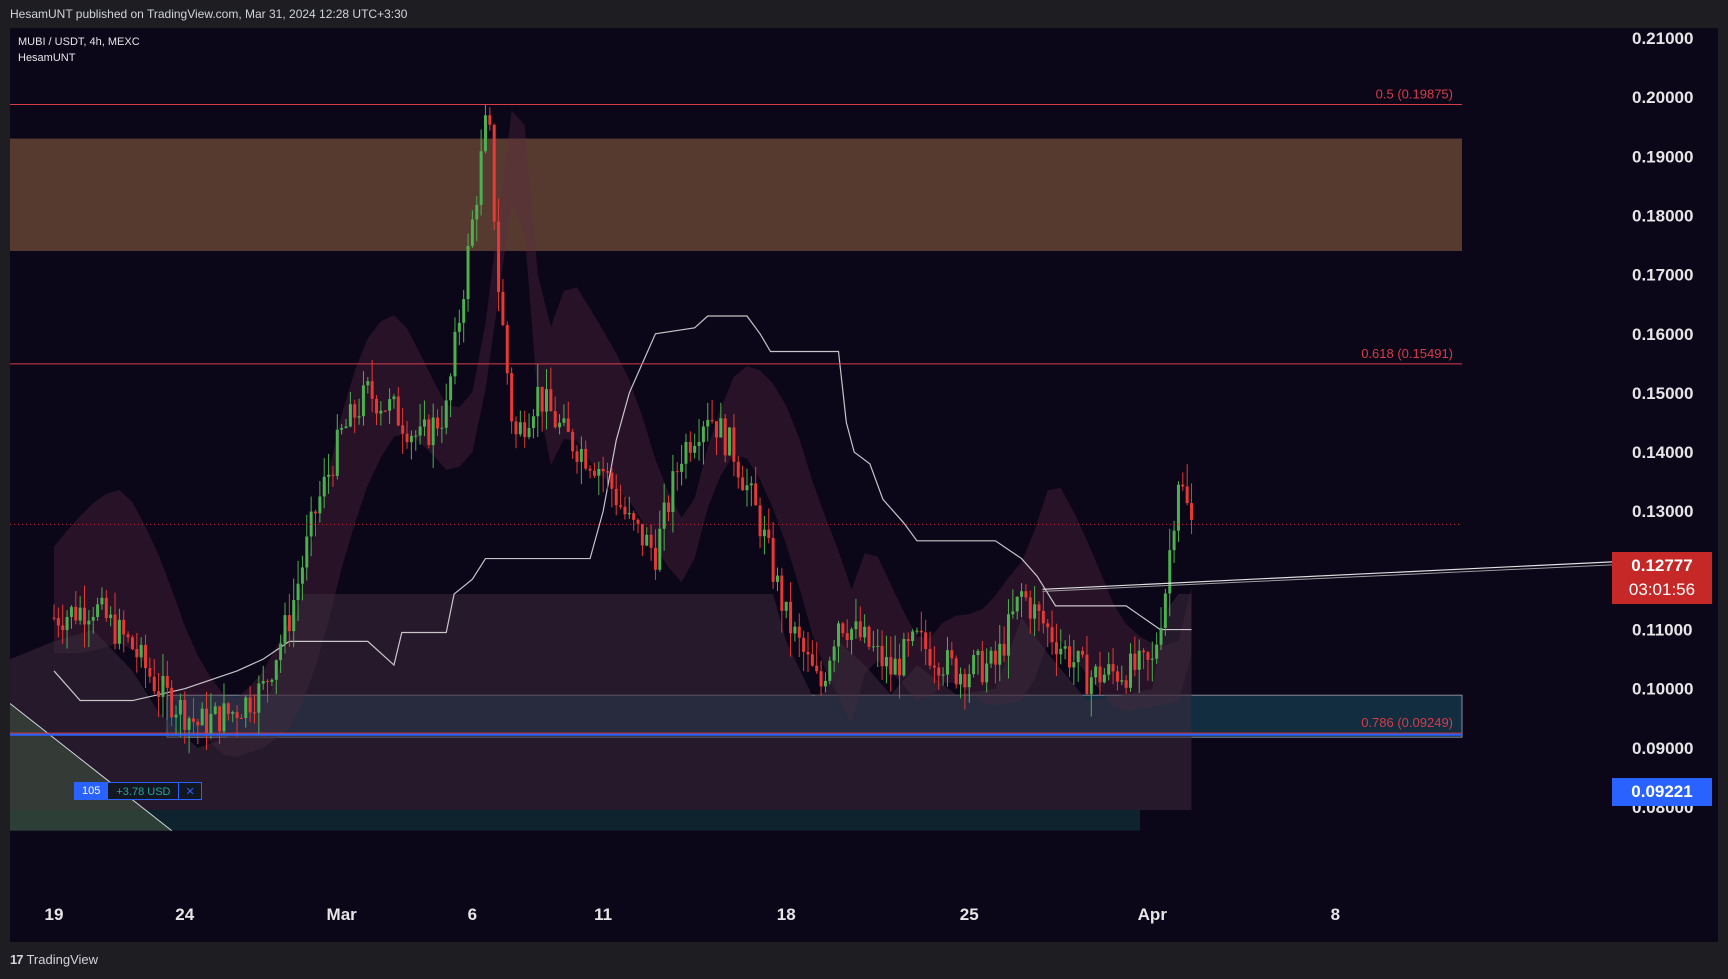 This screenshot has width=1728, height=979. I want to click on price-tick-label: 0.15000, so click(1662, 393).